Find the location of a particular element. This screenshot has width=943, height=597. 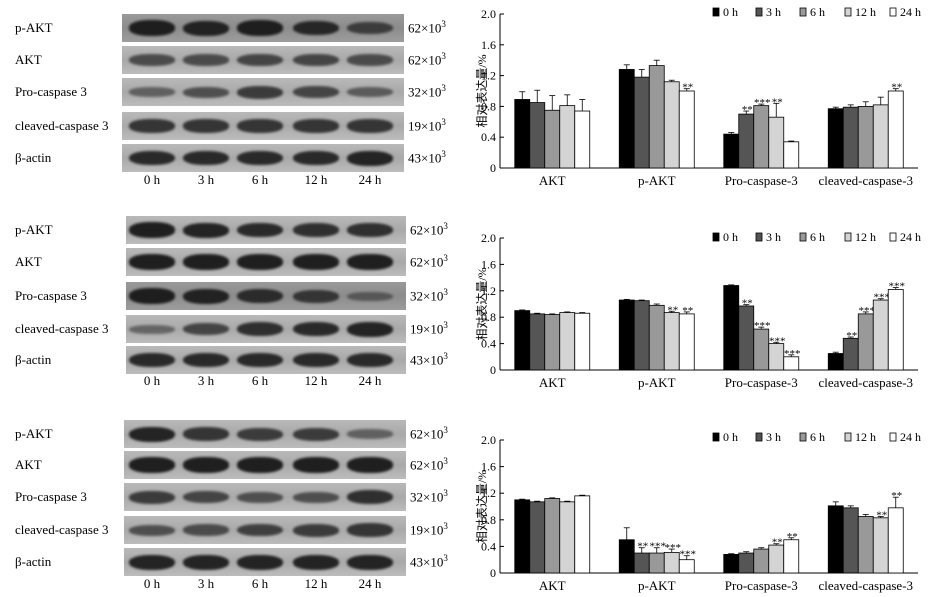

y-tick-label: 0.4 is located at coordinates (488, 137).